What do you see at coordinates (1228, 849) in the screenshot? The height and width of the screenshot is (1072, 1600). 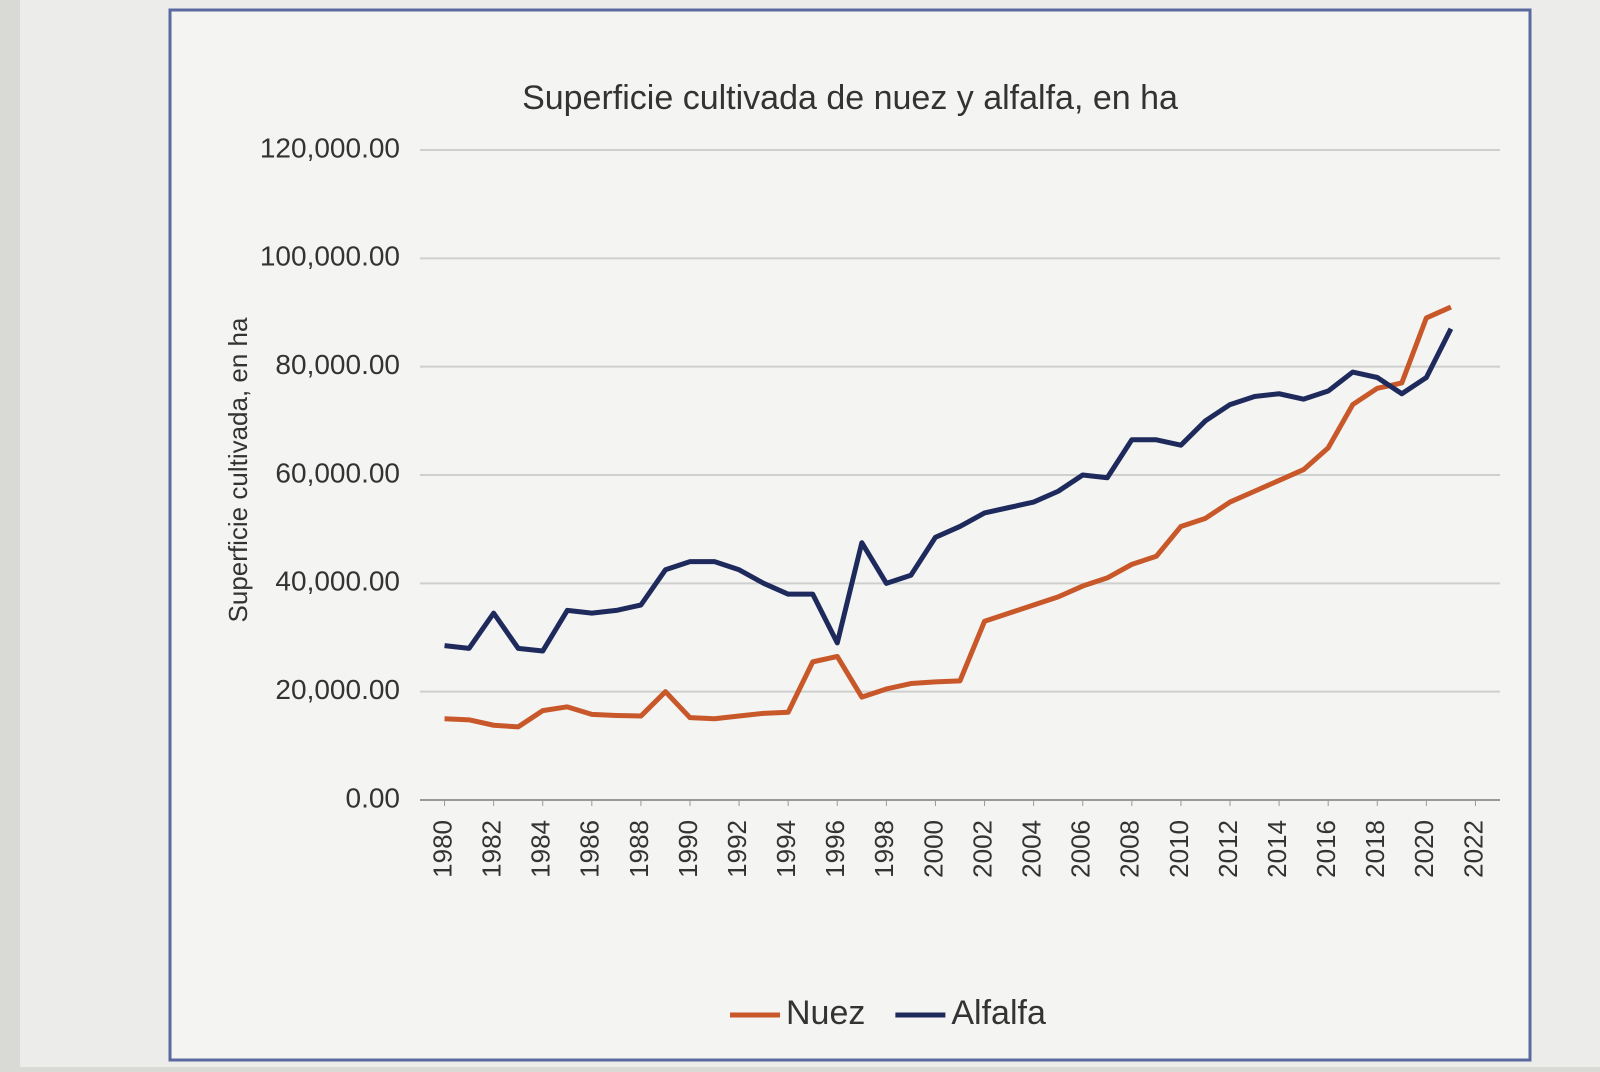 I see `x-tick-label: 2012` at bounding box center [1228, 849].